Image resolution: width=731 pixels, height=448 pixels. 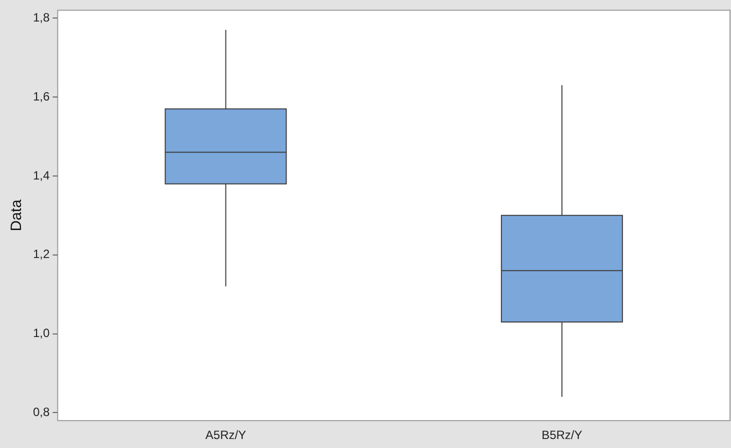 What do you see at coordinates (562, 435) in the screenshot?
I see `x-tick-label: B5Rz/Y` at bounding box center [562, 435].